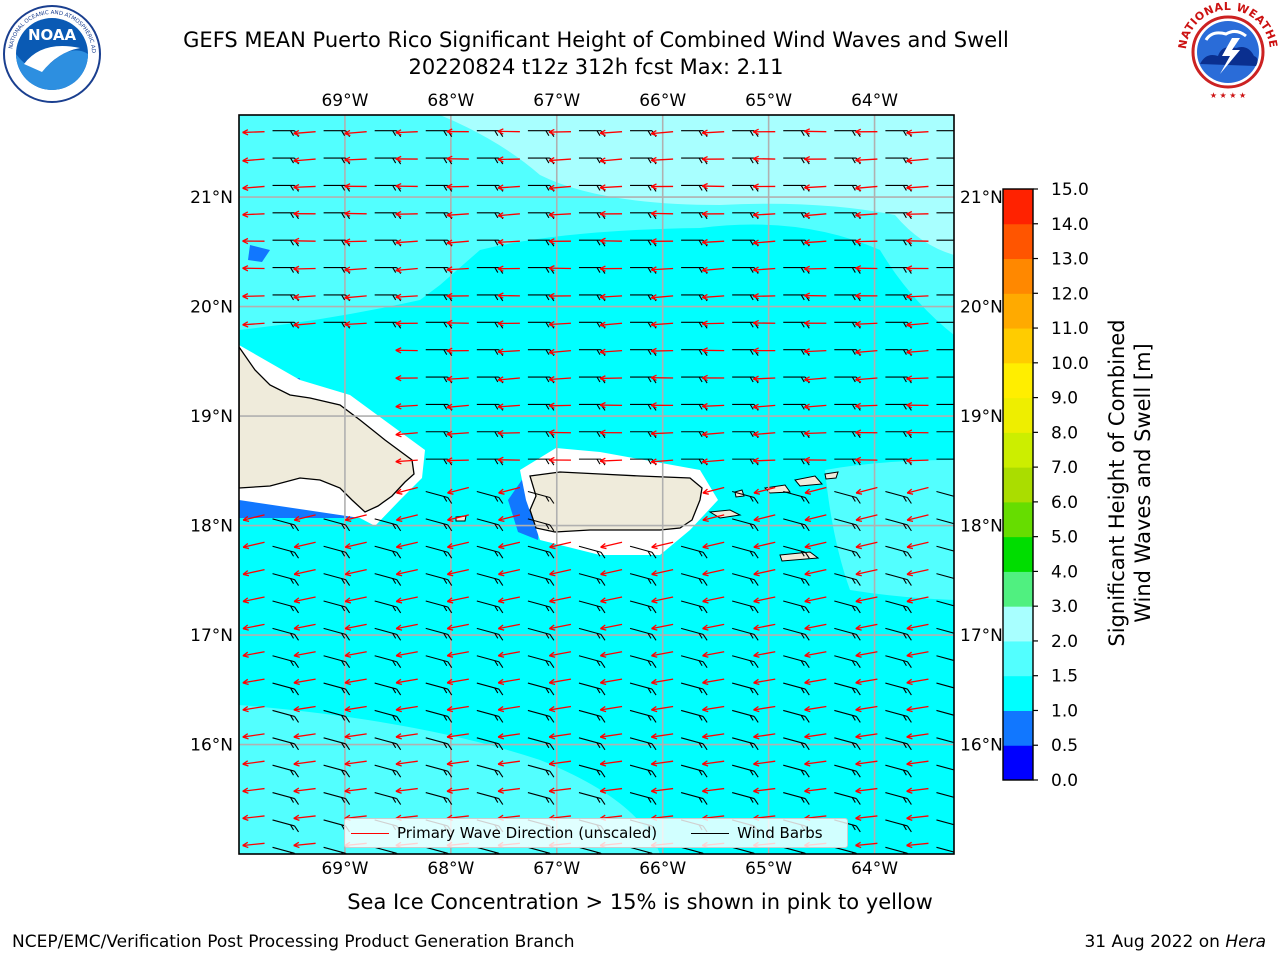 This screenshot has width=1280, height=960. I want to click on puerto-rico-landmass, so click(616, 502).